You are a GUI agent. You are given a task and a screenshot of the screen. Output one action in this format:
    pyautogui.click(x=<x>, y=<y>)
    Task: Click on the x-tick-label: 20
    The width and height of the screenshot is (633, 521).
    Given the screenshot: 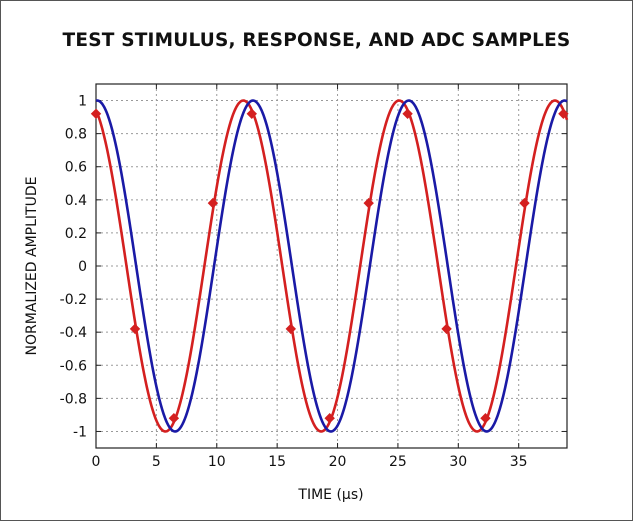 What is the action you would take?
    pyautogui.click(x=338, y=462)
    